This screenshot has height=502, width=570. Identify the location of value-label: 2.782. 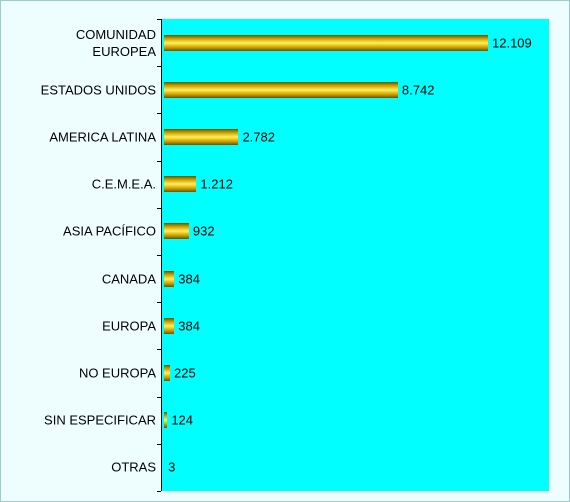
(258, 137).